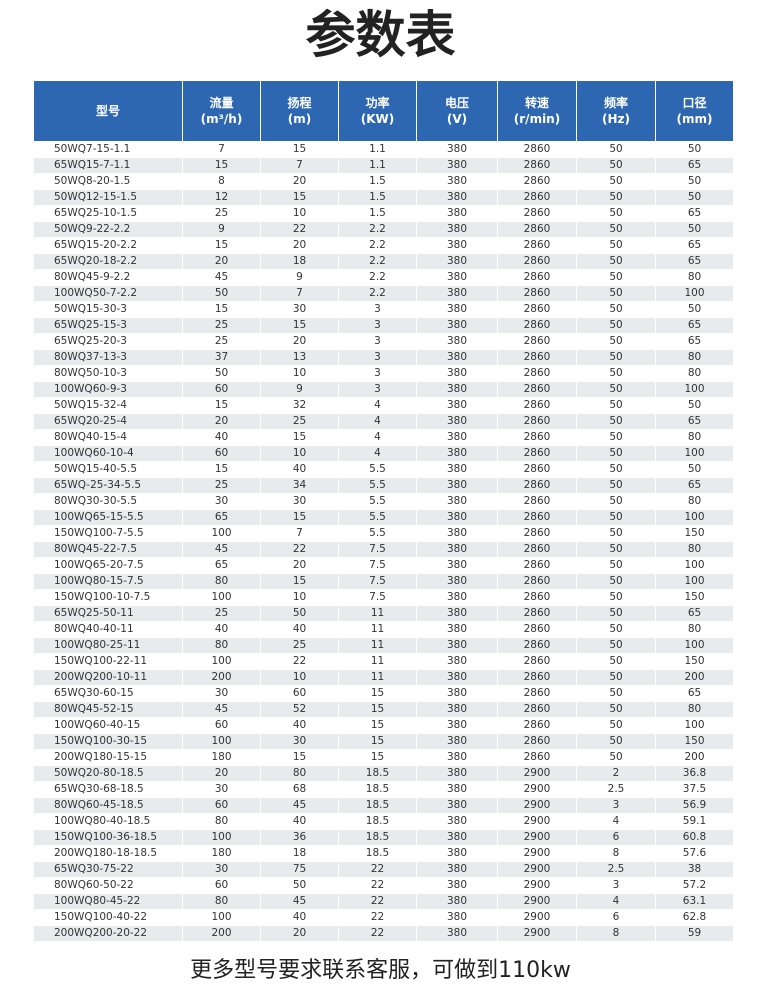  What do you see at coordinates (383, 565) in the screenshot?
I see `table-row: 100WQ65-20-7.5 65 20 7.5 380 2860 50 100` at bounding box center [383, 565].